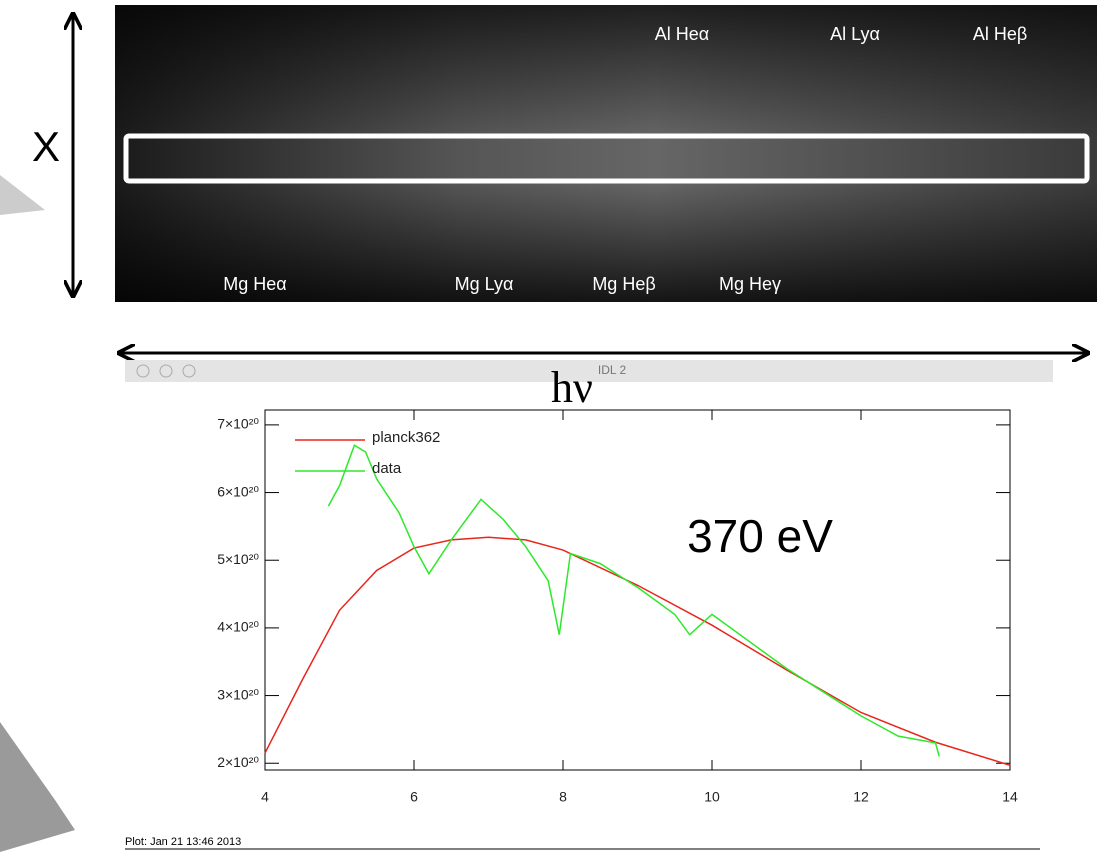  Describe the element at coordinates (623, 284) in the screenshot. I see `image-label: Mg Heβ` at that location.